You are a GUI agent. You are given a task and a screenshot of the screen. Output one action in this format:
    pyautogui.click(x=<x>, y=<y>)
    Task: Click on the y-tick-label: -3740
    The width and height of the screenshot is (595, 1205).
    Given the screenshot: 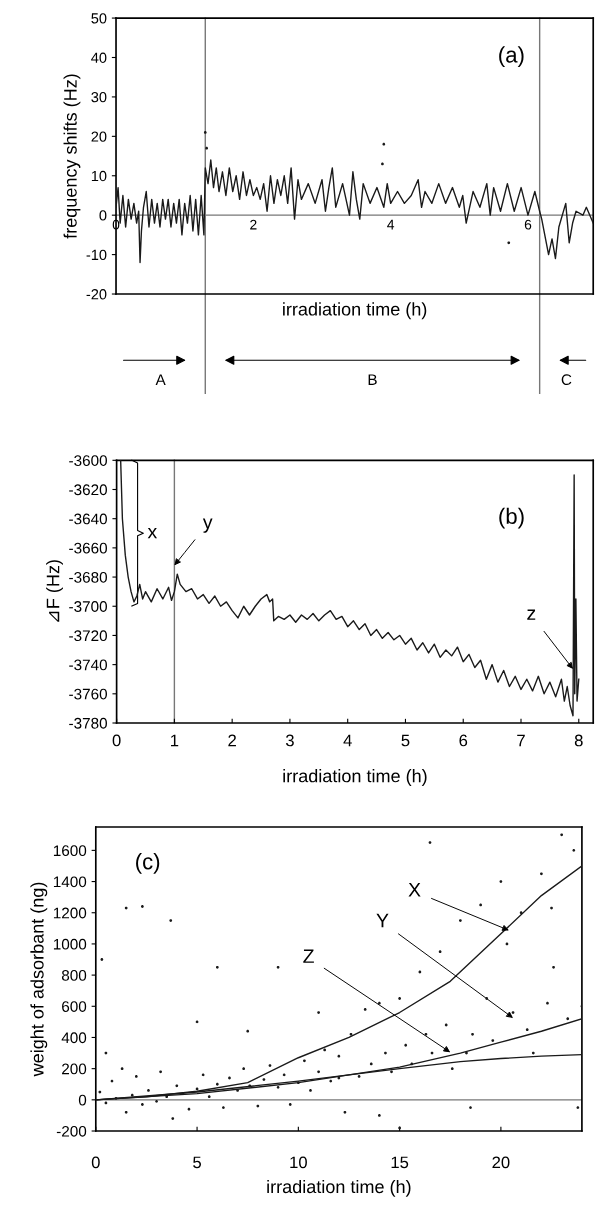 What is the action you would take?
    pyautogui.click(x=88, y=665)
    